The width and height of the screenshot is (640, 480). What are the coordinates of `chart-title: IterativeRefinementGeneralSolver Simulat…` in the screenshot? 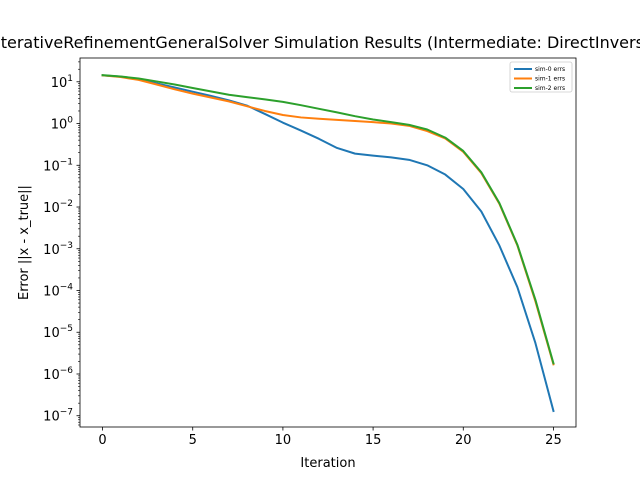 It's located at (320, 42).